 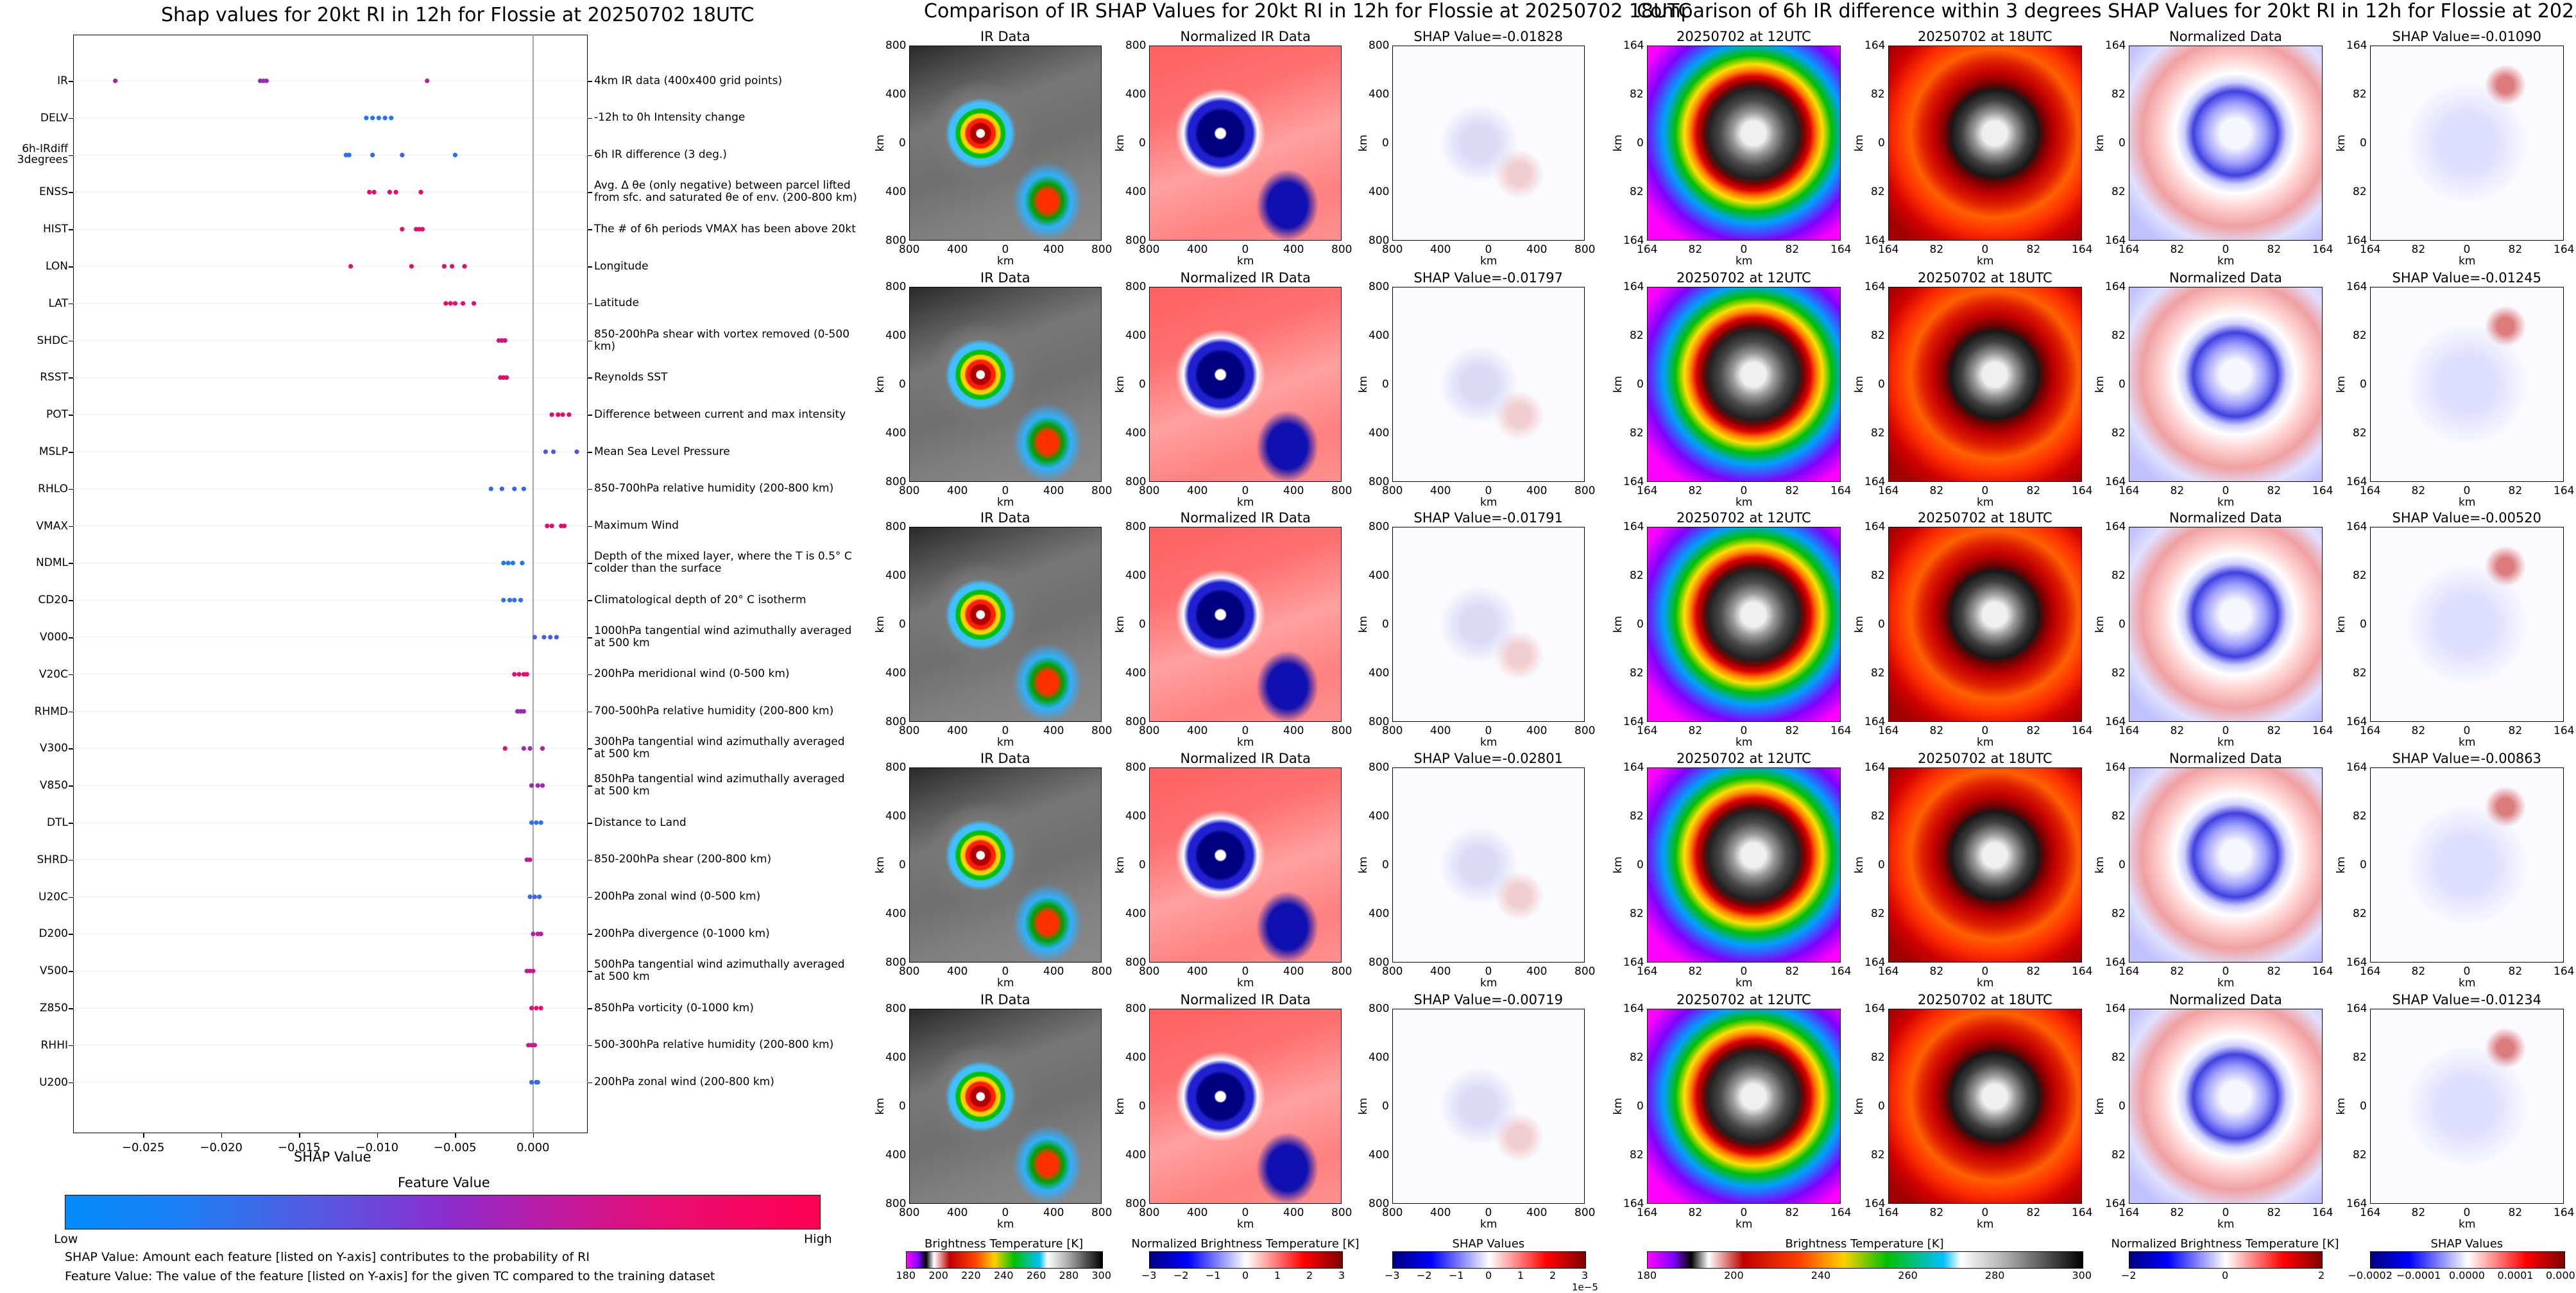 I want to click on ir-bt-colorbar-tick: 200, so click(x=938, y=1275).